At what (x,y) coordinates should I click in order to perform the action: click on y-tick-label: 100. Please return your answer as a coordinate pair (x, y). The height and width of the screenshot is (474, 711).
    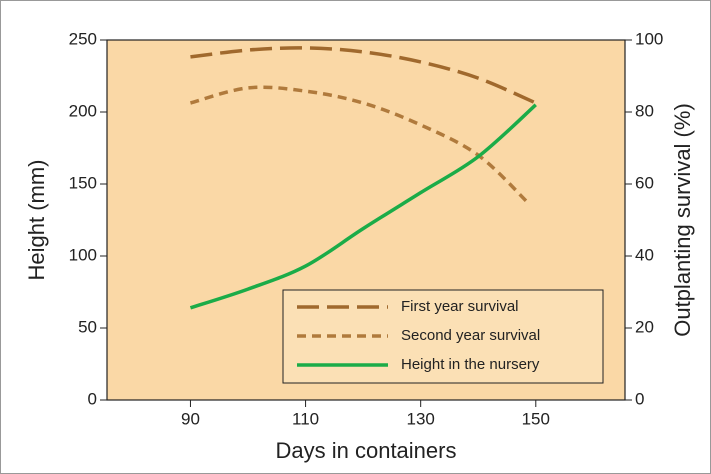
    Looking at the image, I should click on (83, 254).